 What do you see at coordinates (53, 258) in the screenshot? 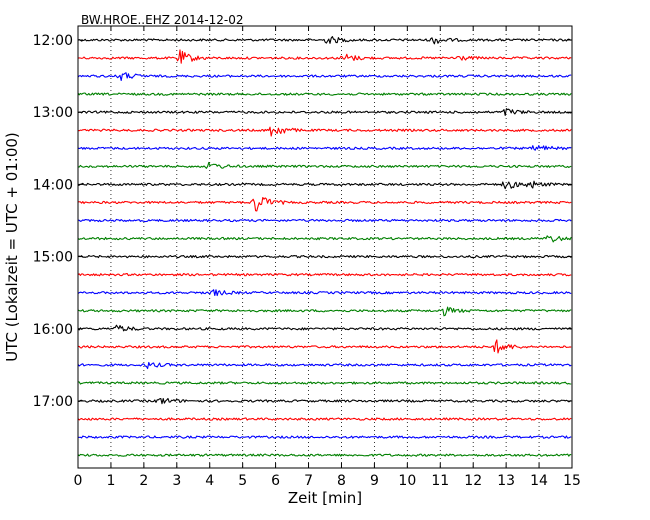
I see `y-tick-label: 15:00` at bounding box center [53, 258].